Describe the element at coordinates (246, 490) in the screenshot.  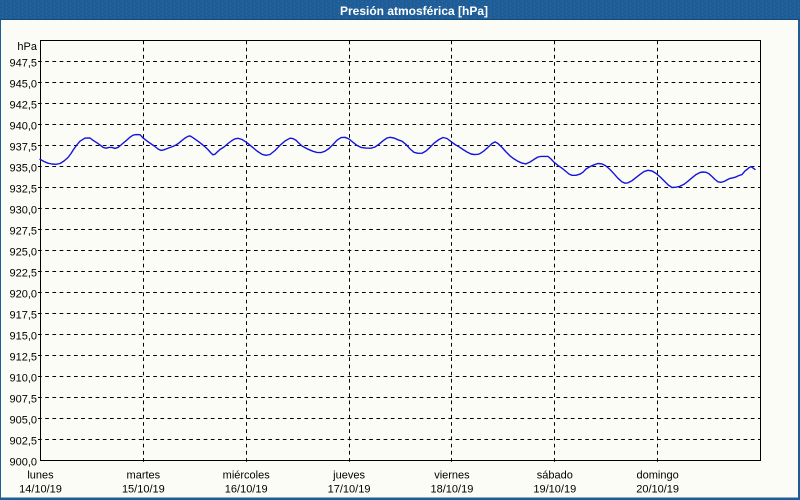
I see `svg-text: 16/10/19` at that location.